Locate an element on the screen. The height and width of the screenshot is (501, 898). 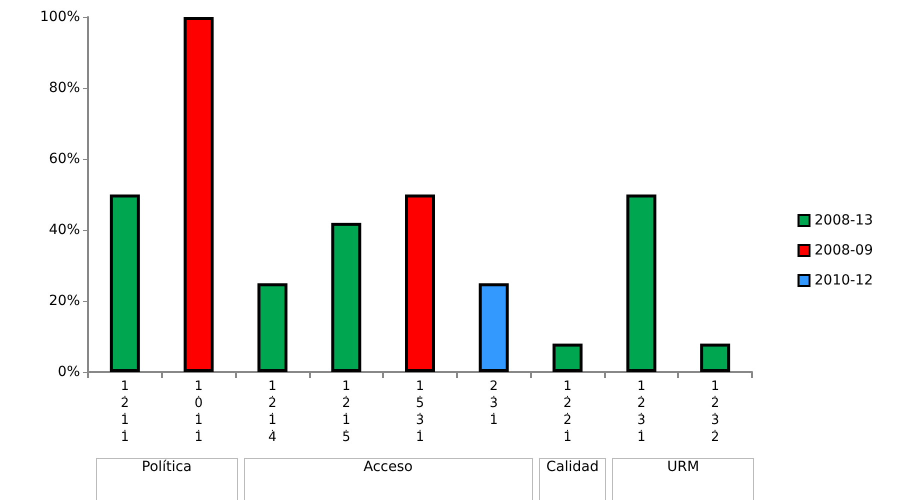
x-tick-label: 1.2.1.4 is located at coordinates (272, 412).